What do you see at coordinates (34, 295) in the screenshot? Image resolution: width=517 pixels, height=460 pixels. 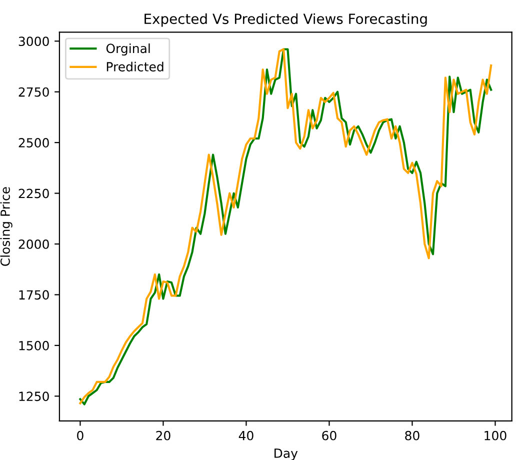 I see `y-tick-label: 1750` at bounding box center [34, 295].